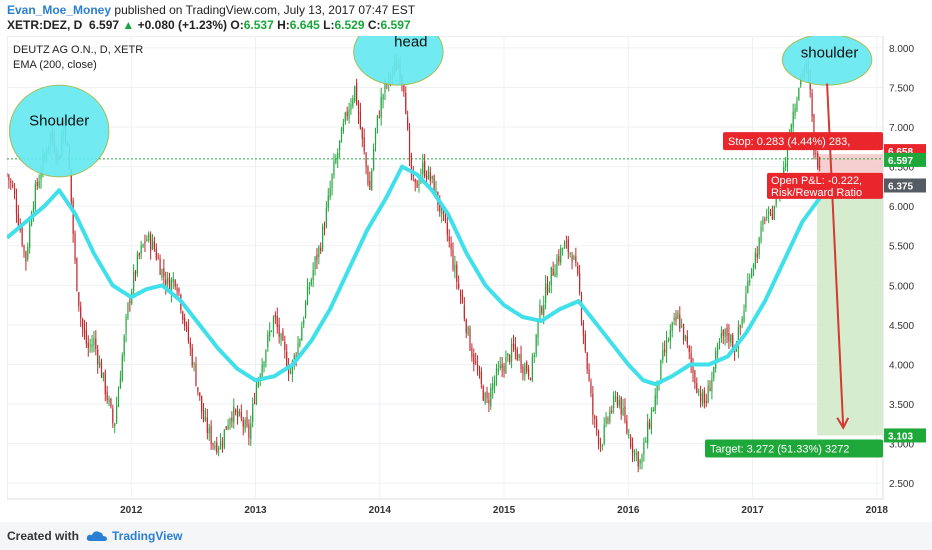  I want to click on stop-box, so click(803, 141).